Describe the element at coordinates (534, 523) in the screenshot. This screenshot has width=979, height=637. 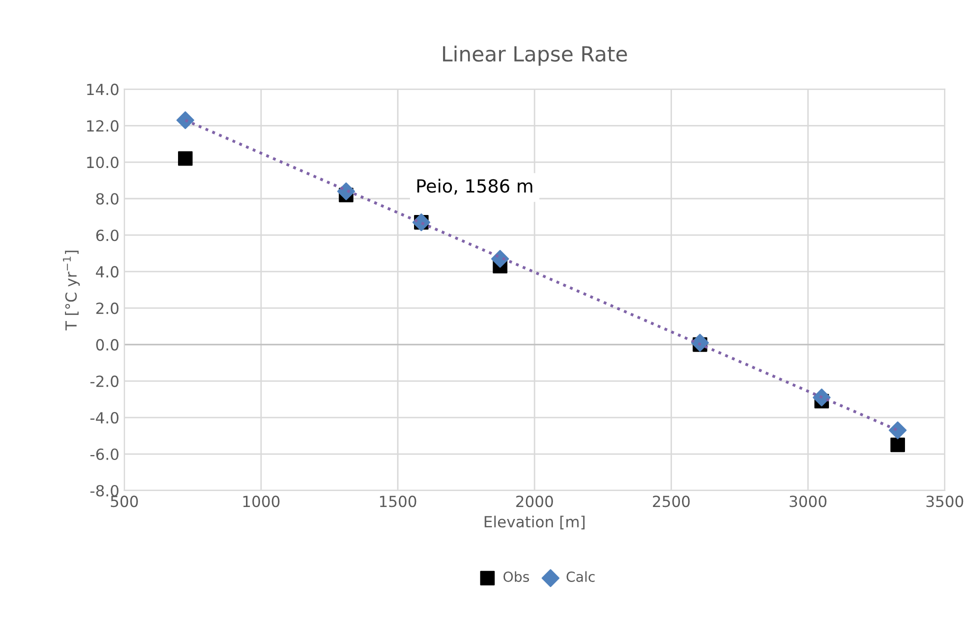
I see `x-axis-title: Elevation [m]` at that location.